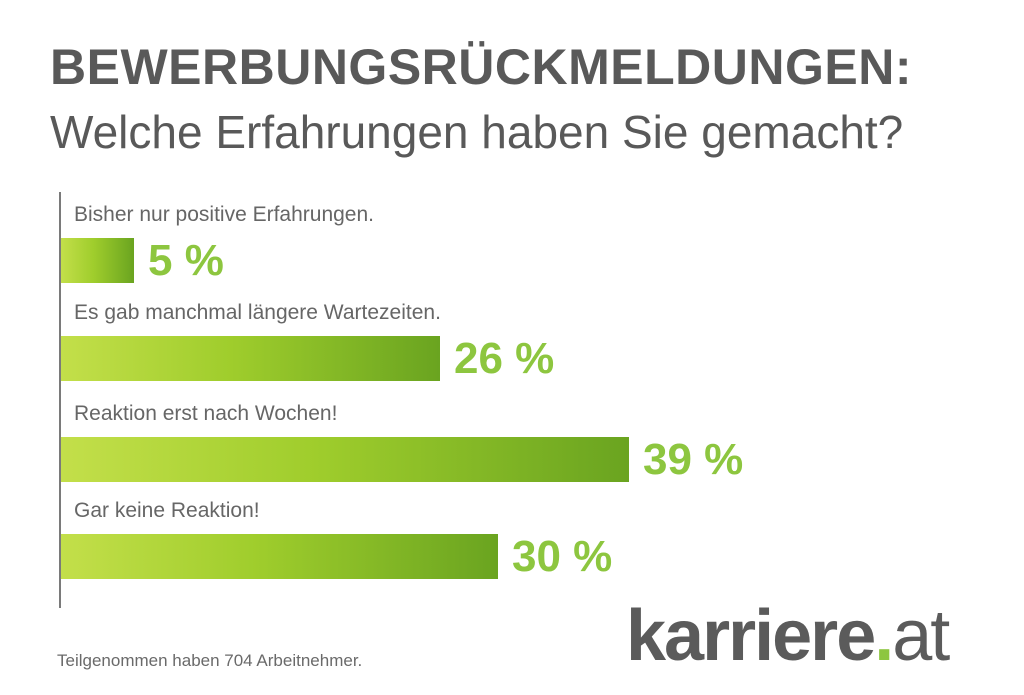 The width and height of the screenshot is (1024, 695). What do you see at coordinates (224, 214) in the screenshot?
I see `category-label: Bisher nur positive Erfahrungen.` at bounding box center [224, 214].